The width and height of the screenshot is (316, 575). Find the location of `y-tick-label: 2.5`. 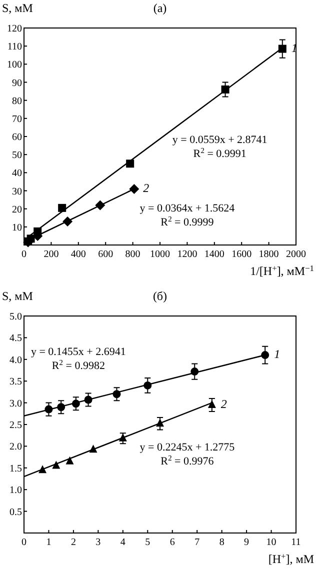

y-tick-label: 2.5 is located at coordinates (16, 425).